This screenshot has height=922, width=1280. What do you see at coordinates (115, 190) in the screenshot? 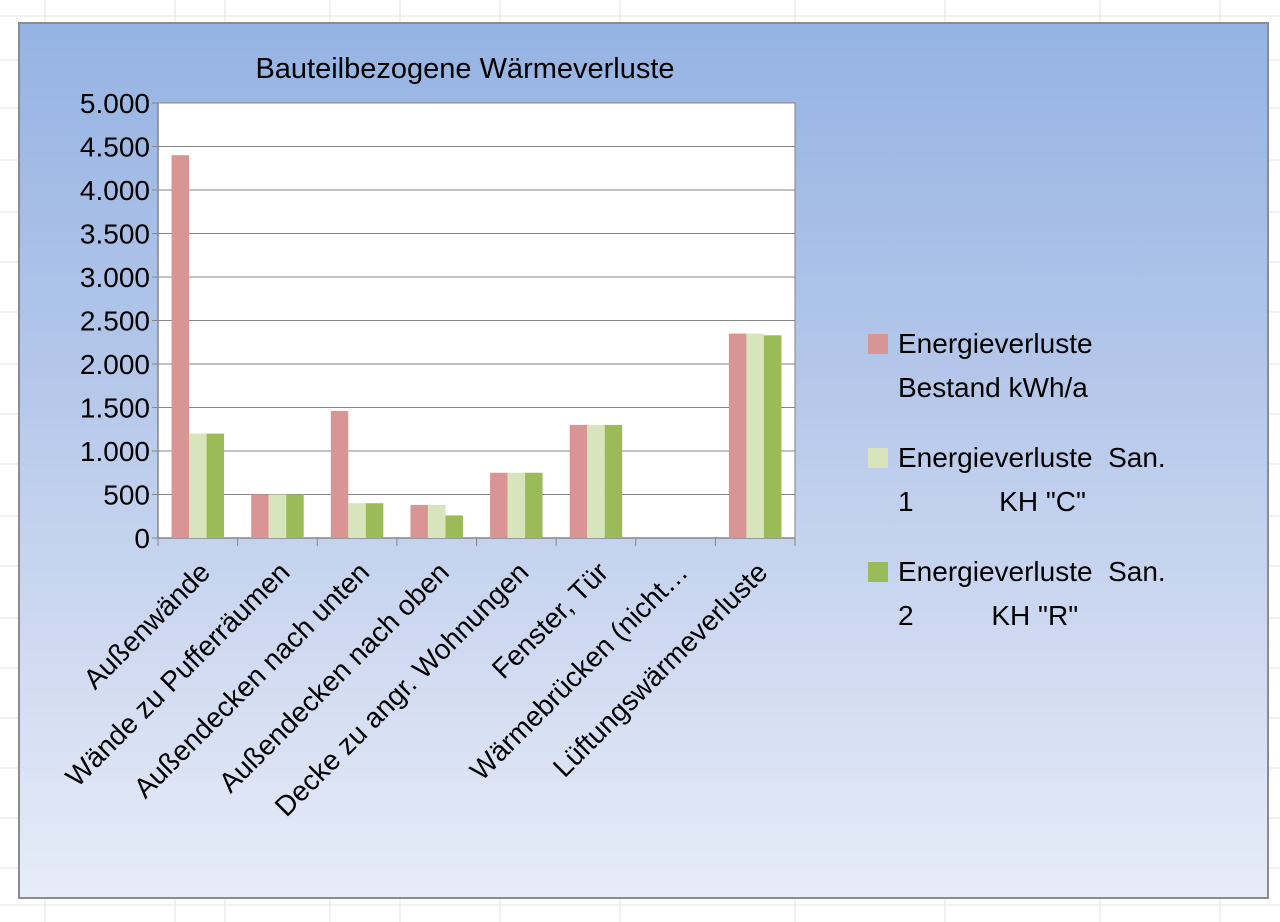
I see `y-tick-label: 4.000` at bounding box center [115, 190].